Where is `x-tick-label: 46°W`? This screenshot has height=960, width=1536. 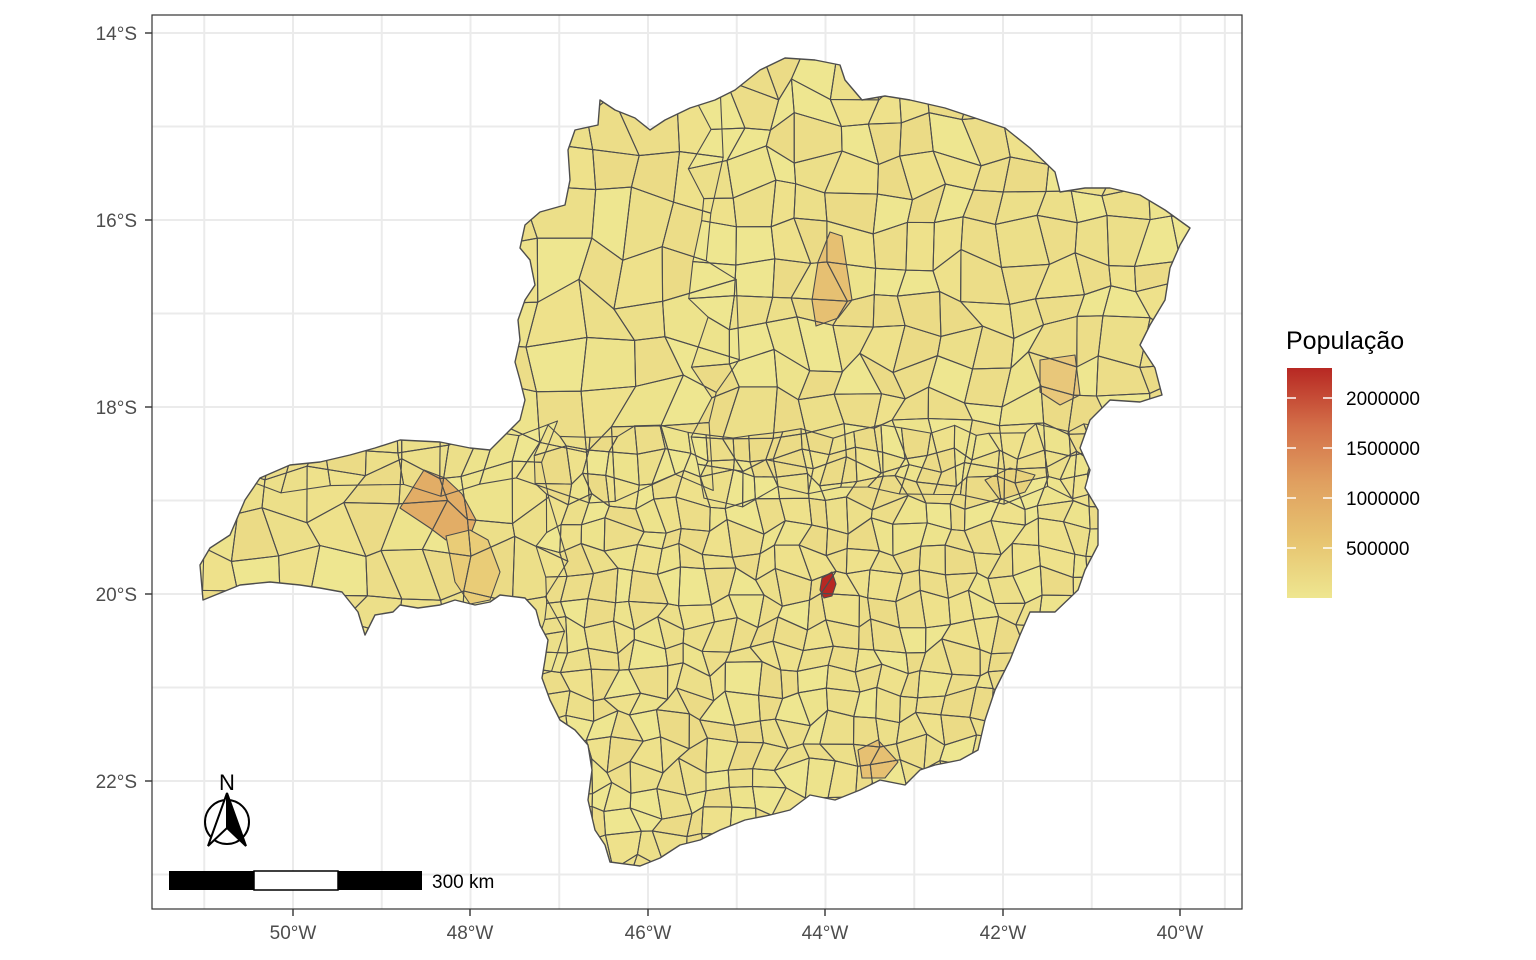 x-tick-label: 46°W is located at coordinates (648, 933).